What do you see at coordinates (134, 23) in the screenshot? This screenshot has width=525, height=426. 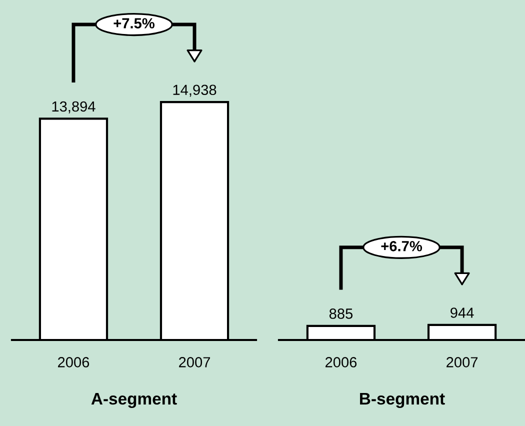 I see `text: +7.5%` at bounding box center [134, 23].